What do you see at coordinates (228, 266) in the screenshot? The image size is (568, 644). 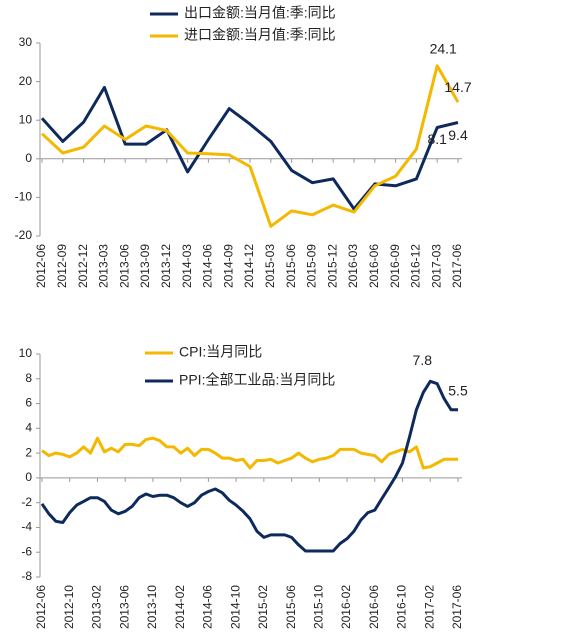 I see `x-tick-label: 2014-09` at bounding box center [228, 266].